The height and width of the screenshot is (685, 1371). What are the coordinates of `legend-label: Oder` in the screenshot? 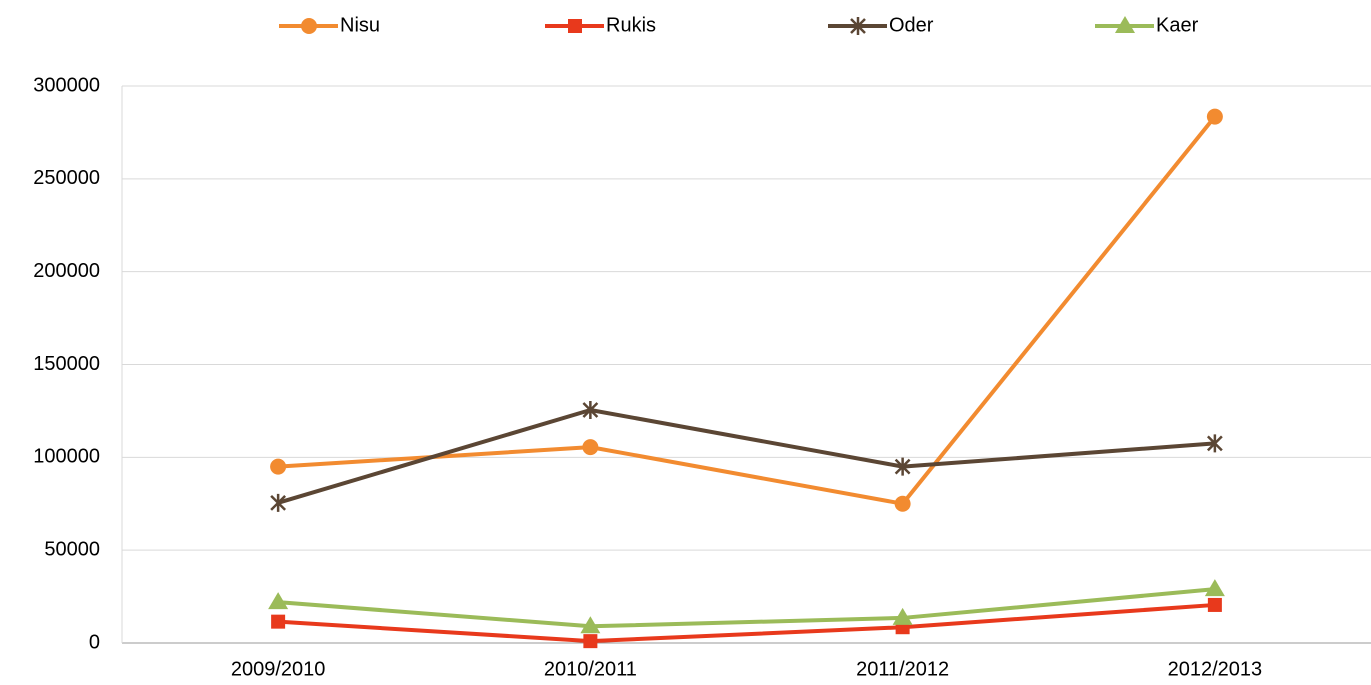 It's located at (911, 25).